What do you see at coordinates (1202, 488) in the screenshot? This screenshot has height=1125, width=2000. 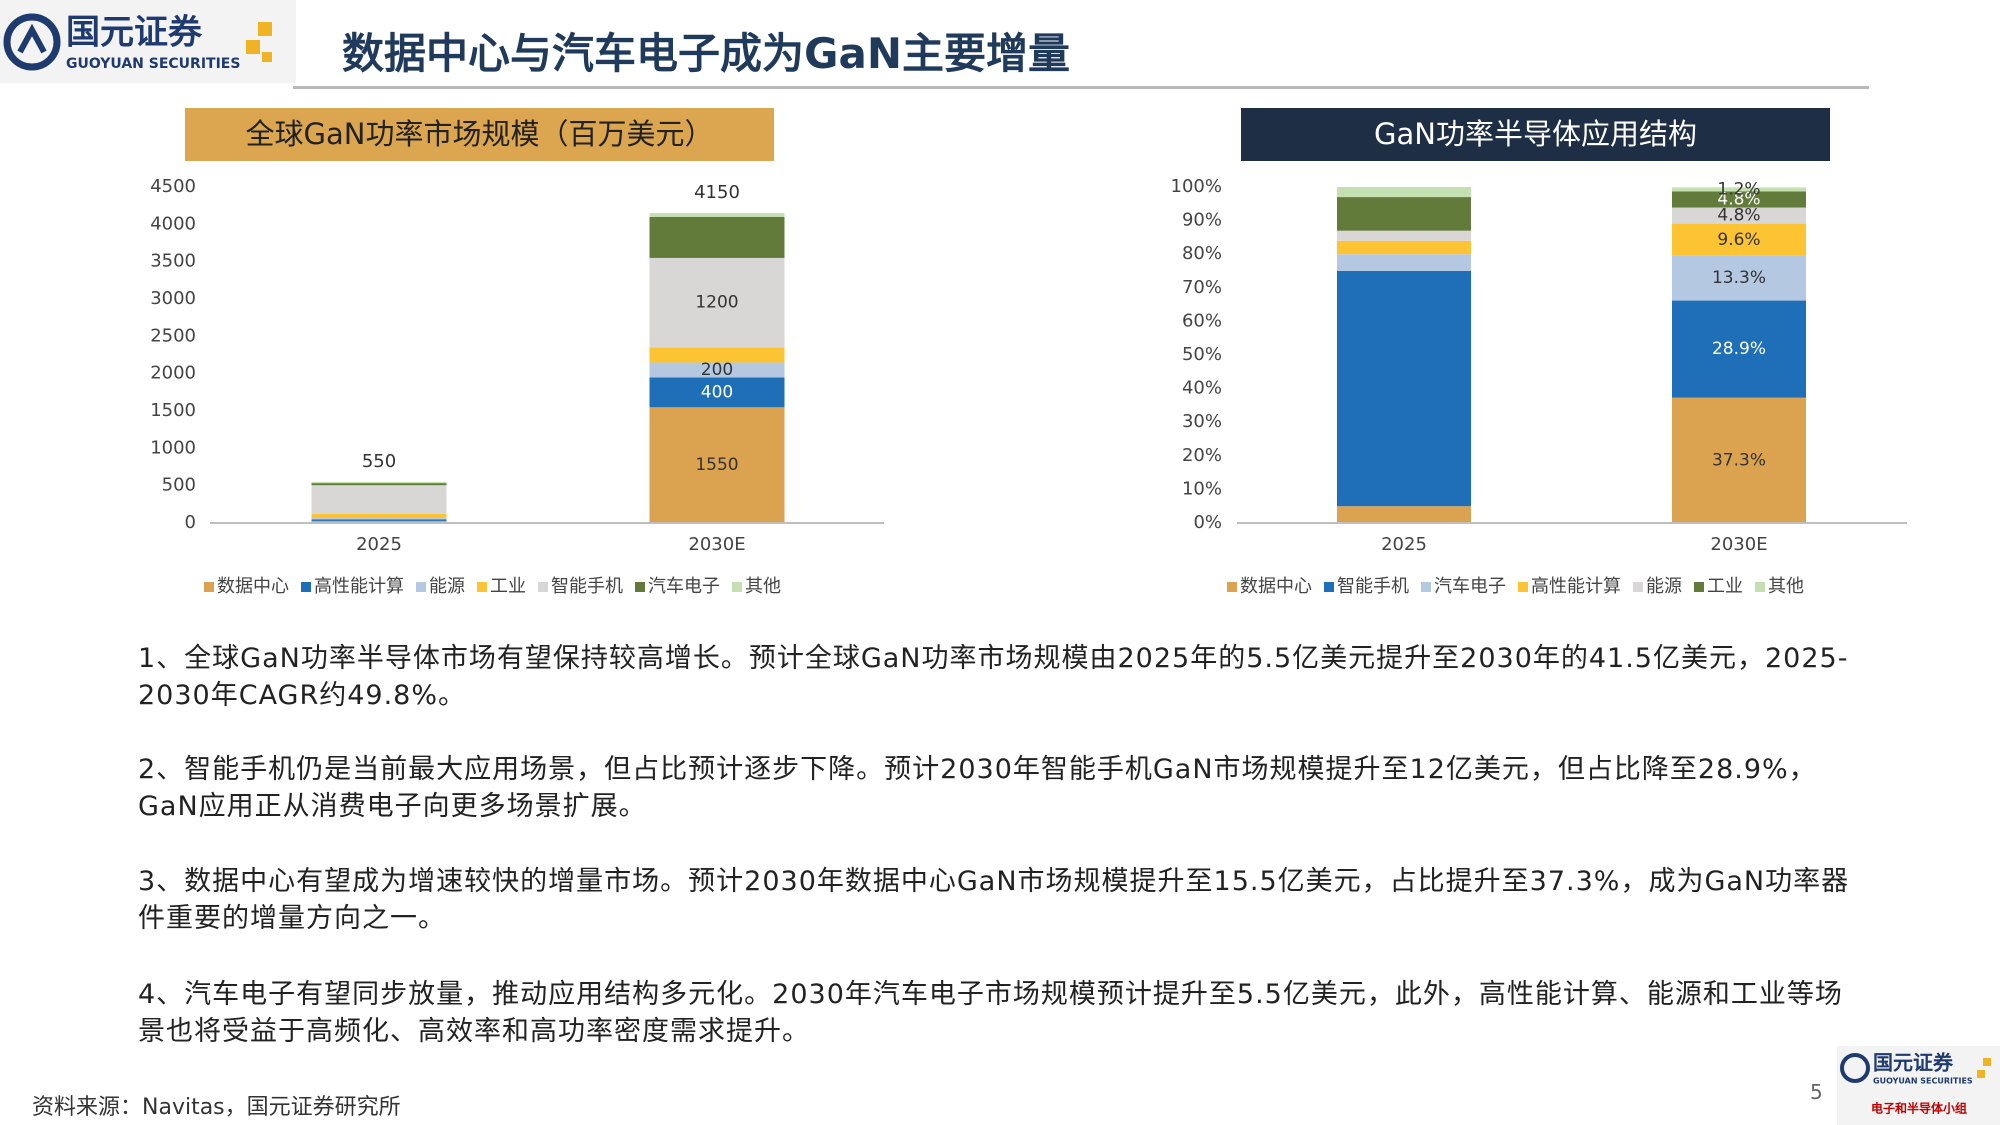 I see `y-tick-label: 10%` at bounding box center [1202, 488].